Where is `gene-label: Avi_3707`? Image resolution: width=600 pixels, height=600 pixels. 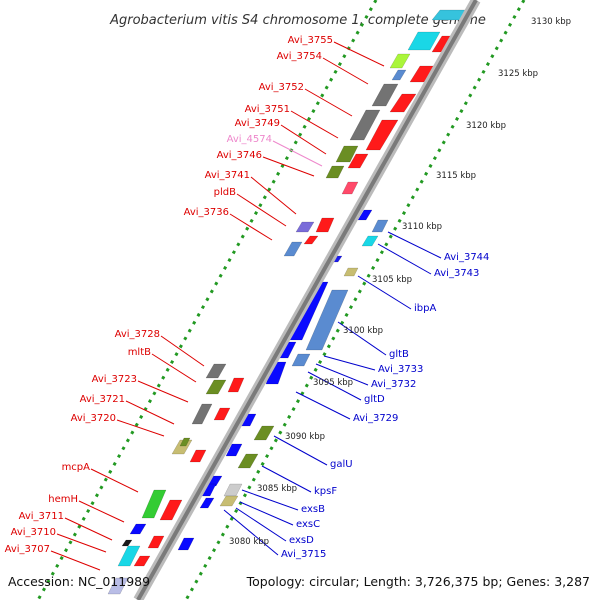
gene-label: Avi_3707 is located at coordinates (27, 549).